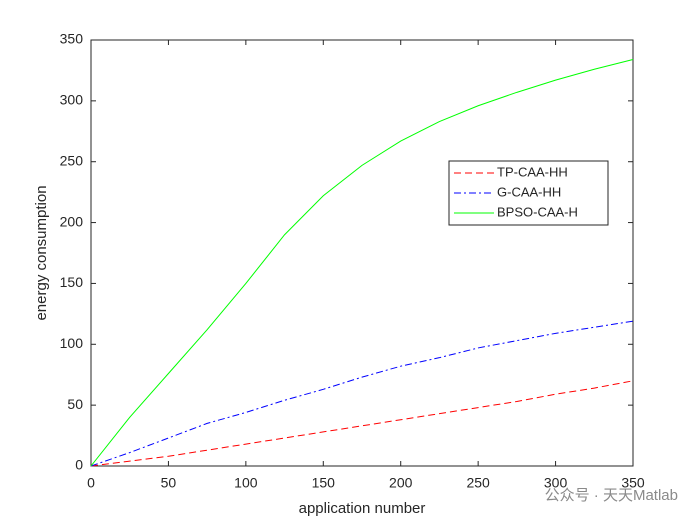 This screenshot has height=525, width=700. What do you see at coordinates (324, 483) in the screenshot?
I see `x-tick-label: 150` at bounding box center [324, 483].